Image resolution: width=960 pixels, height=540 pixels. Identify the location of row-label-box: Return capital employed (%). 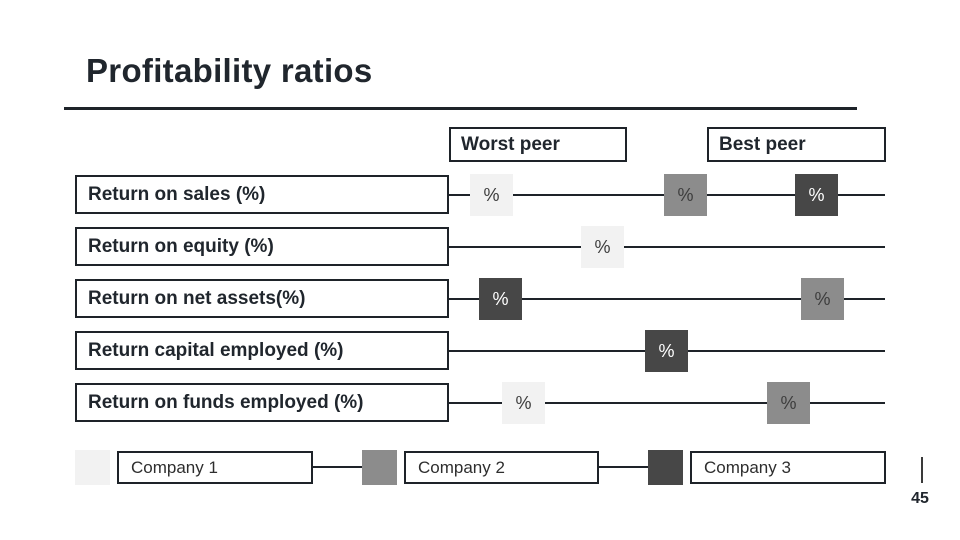
(262, 350).